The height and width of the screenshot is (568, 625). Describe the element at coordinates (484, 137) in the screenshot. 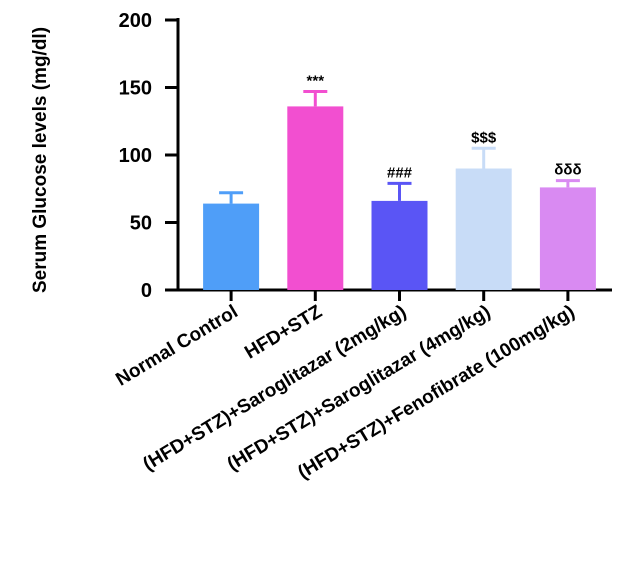

I see `significance-label: $$$` at that location.